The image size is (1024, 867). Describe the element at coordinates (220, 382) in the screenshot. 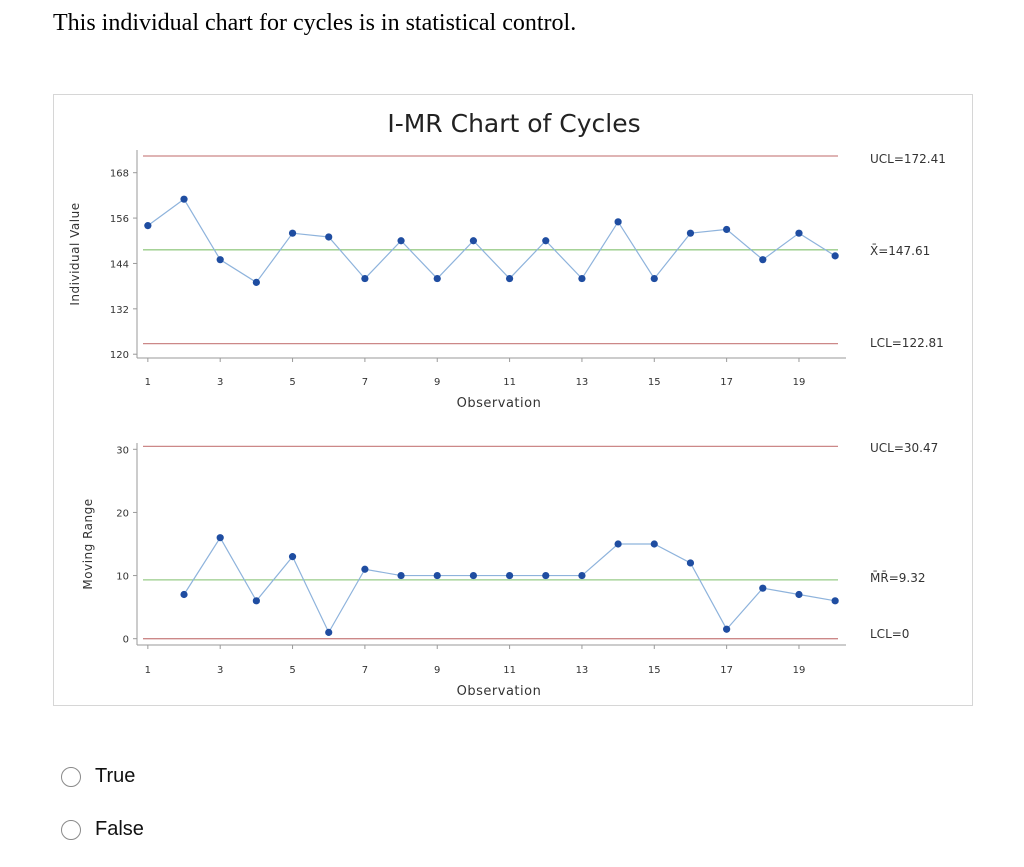

I see `individual-x-tick-label: 3` at that location.